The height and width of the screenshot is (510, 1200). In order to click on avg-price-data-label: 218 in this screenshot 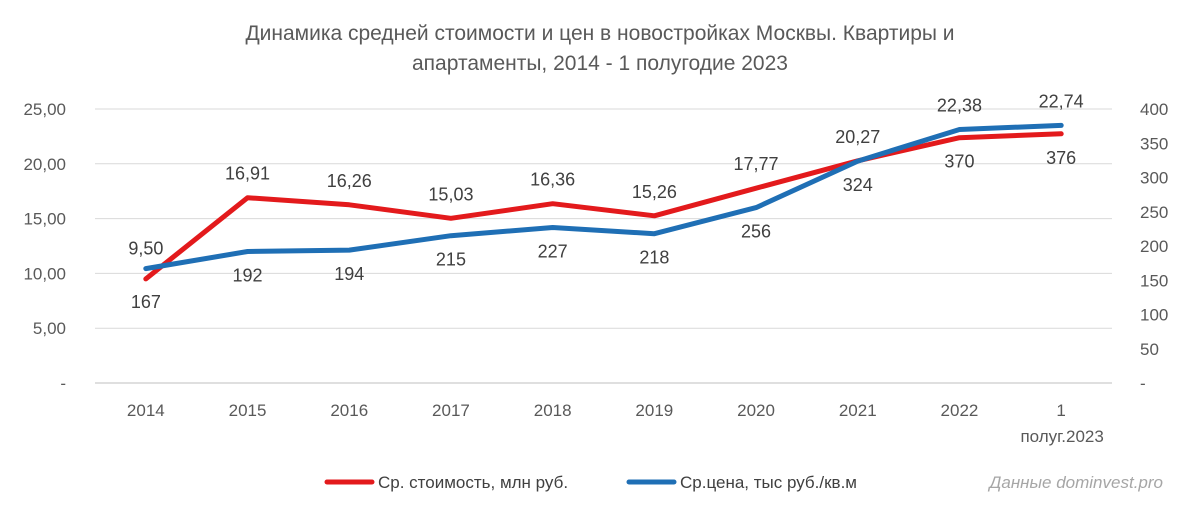, I will do `click(654, 258)`.